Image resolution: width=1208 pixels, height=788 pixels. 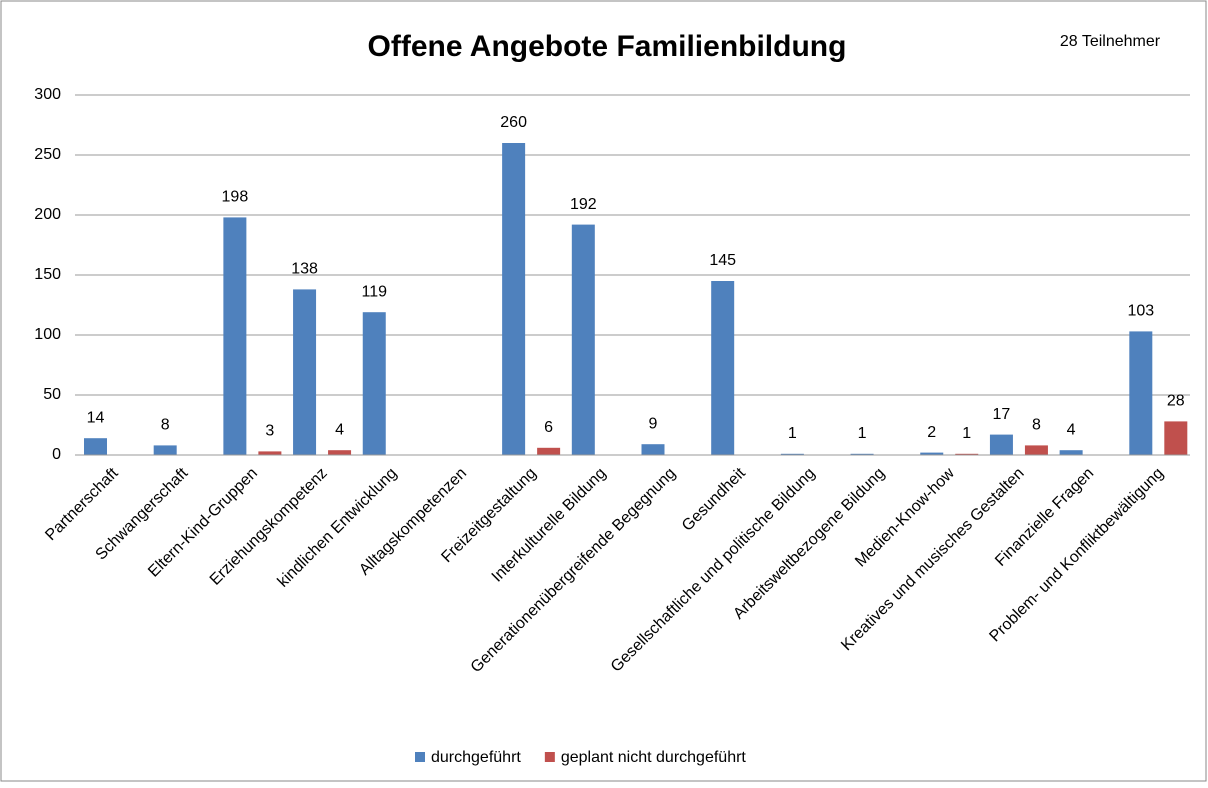 What do you see at coordinates (56, 454) in the screenshot?
I see `y-tick-label: 0` at bounding box center [56, 454].